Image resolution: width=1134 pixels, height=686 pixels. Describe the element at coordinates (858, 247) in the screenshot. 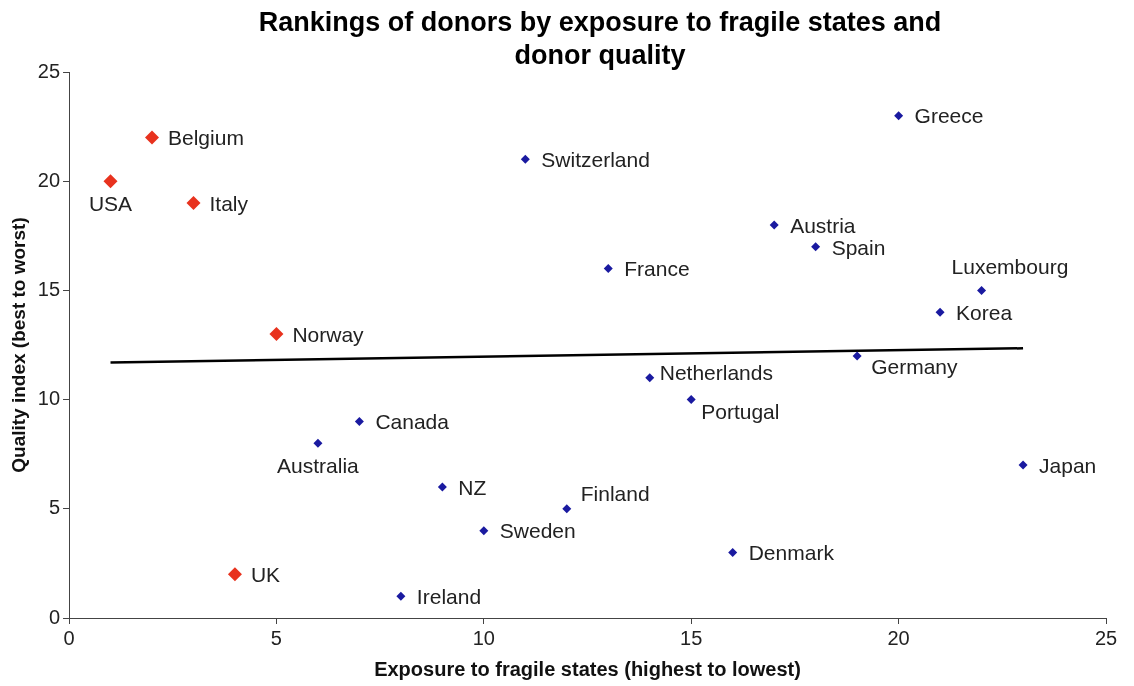

I see `annotation: Spain` at that location.